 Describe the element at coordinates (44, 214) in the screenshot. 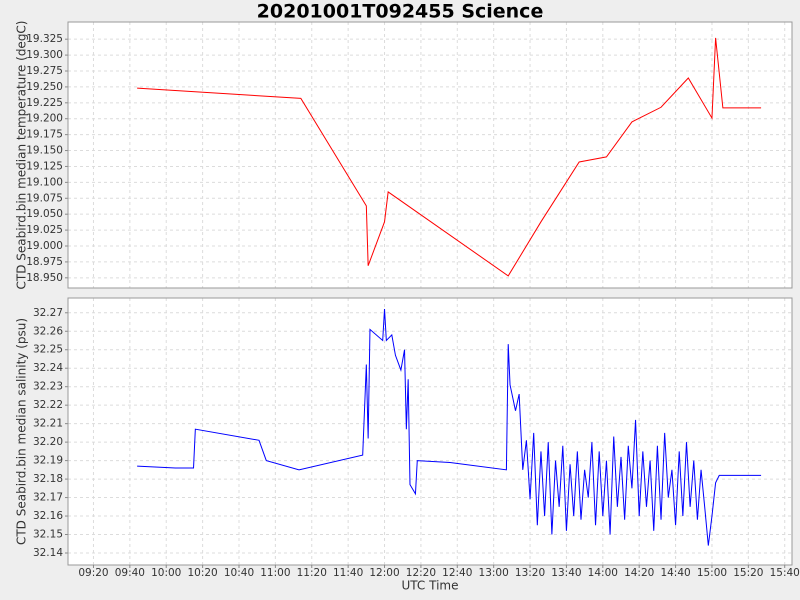

I see `y-tick-label: 19.050` at that location.